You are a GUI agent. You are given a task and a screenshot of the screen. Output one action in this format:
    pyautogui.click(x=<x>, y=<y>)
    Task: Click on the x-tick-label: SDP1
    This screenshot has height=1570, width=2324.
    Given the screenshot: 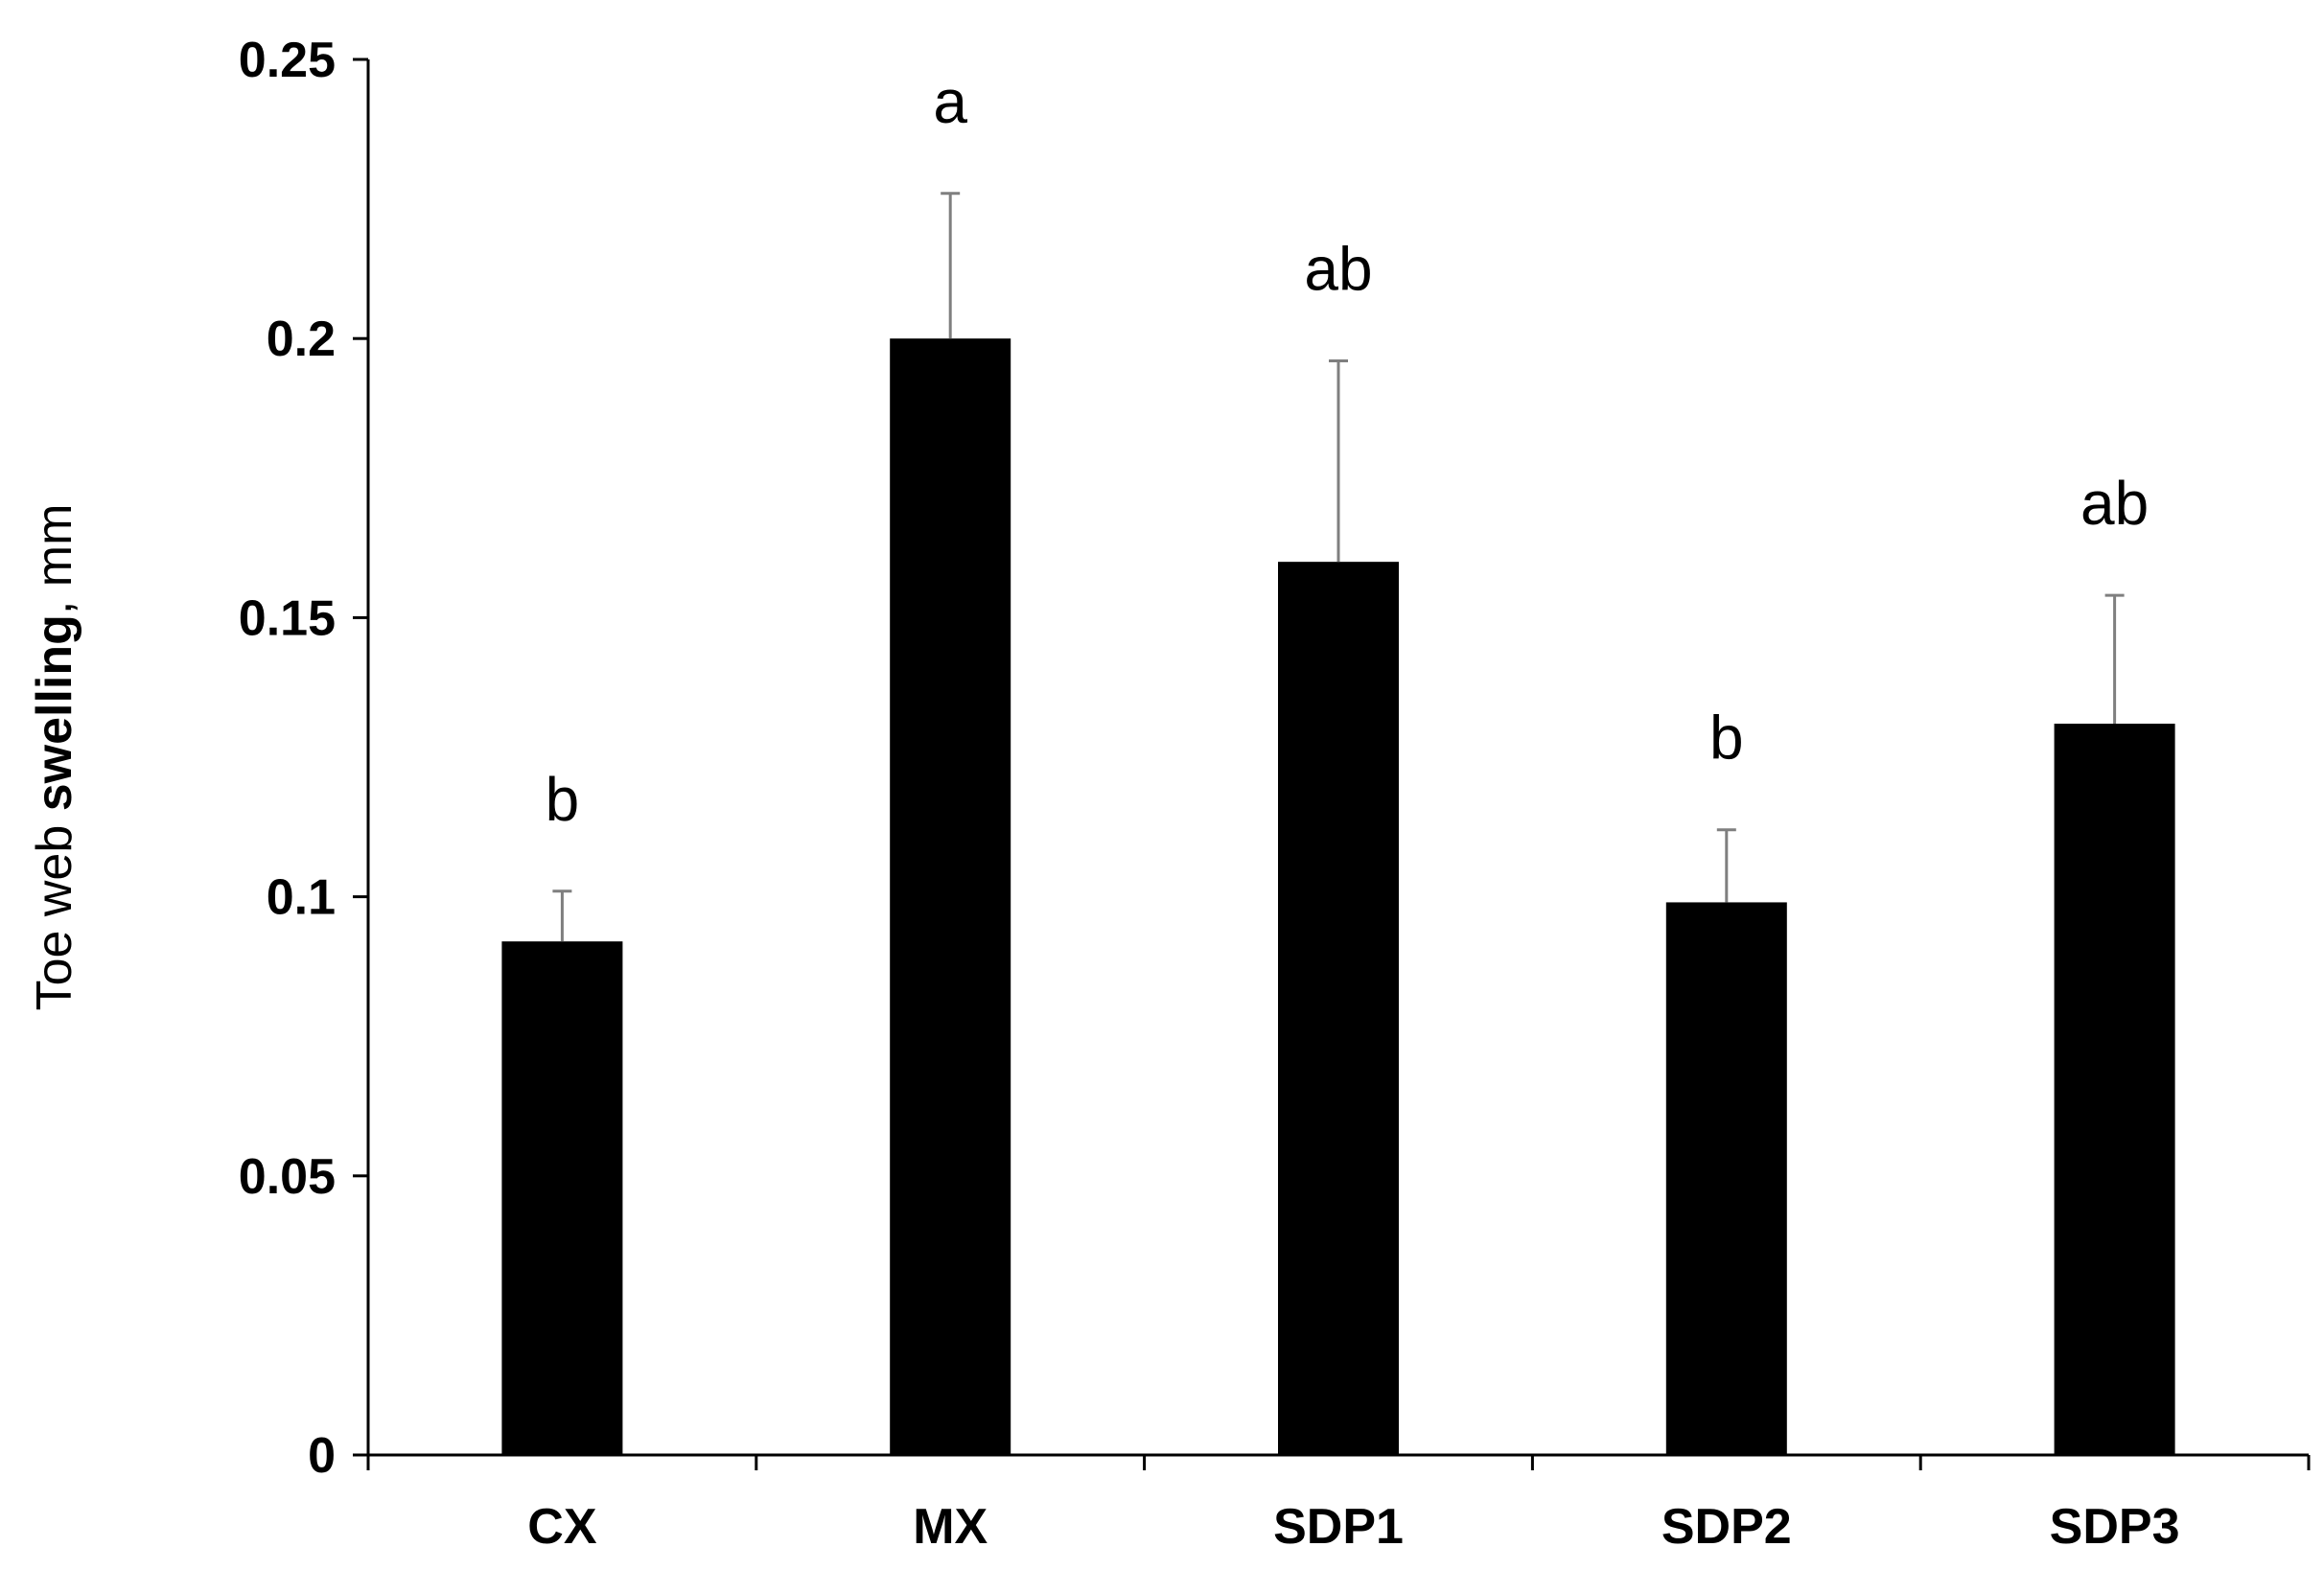 What is the action you would take?
    pyautogui.click(x=1338, y=1527)
    